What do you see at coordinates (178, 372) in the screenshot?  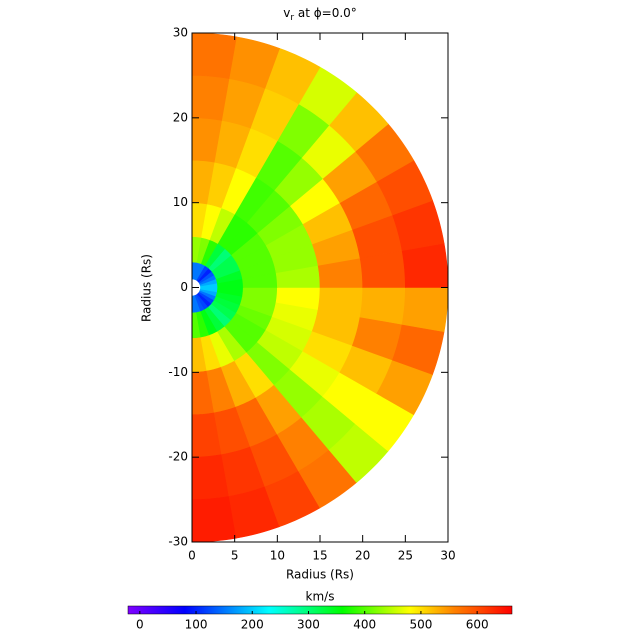 I see `y-tick-label: -10` at bounding box center [178, 372].